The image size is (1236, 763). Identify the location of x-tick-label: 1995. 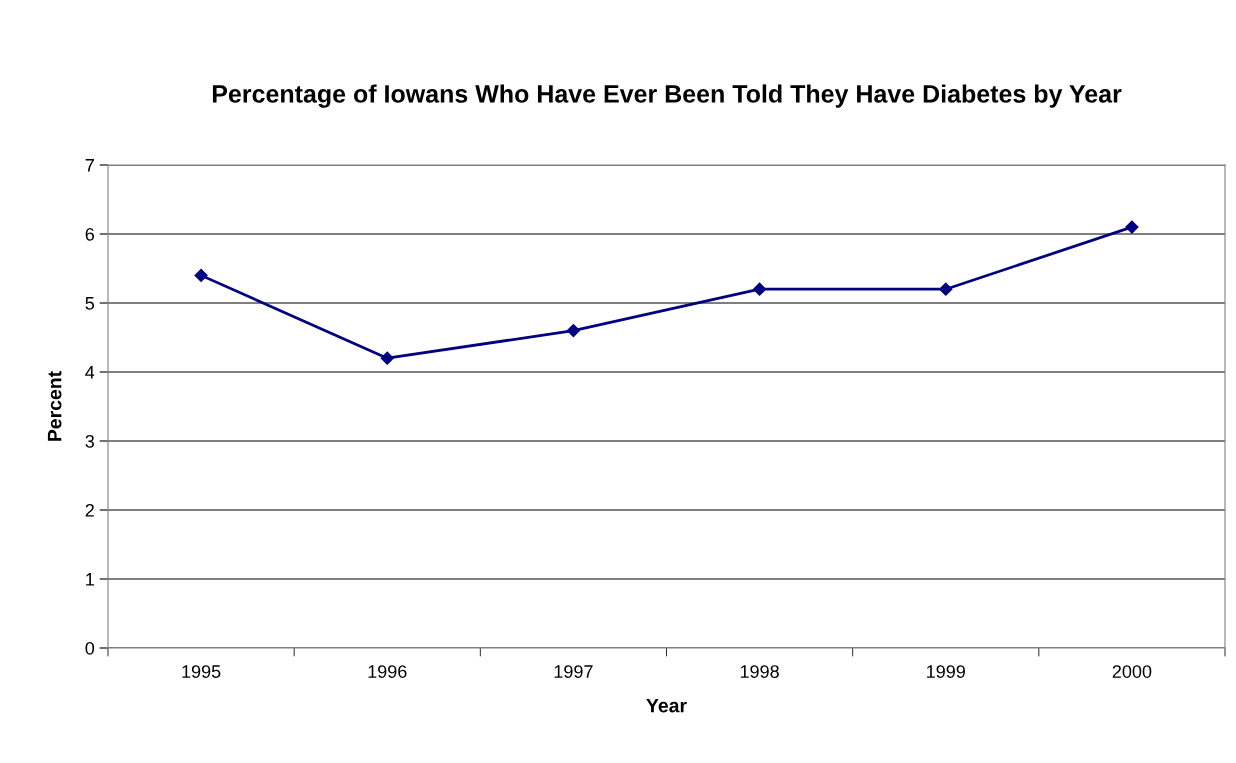
(201, 671).